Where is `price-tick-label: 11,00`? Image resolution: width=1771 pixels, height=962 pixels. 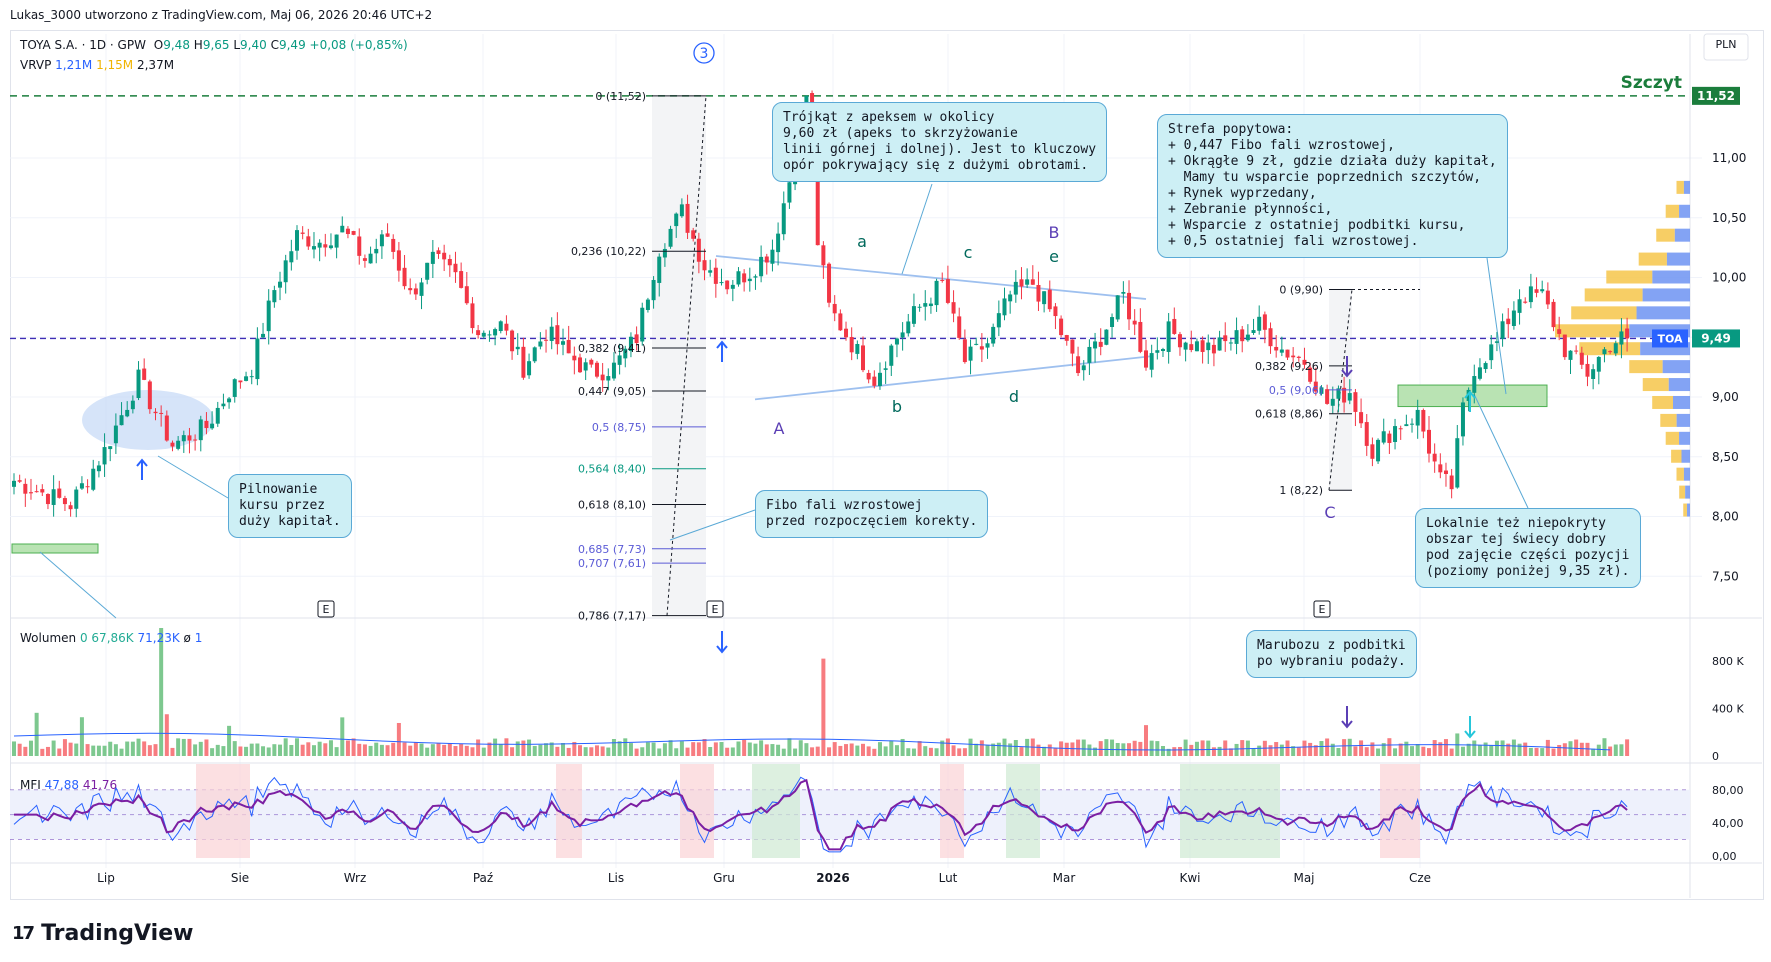 price-tick-label: 11,00 is located at coordinates (1729, 158).